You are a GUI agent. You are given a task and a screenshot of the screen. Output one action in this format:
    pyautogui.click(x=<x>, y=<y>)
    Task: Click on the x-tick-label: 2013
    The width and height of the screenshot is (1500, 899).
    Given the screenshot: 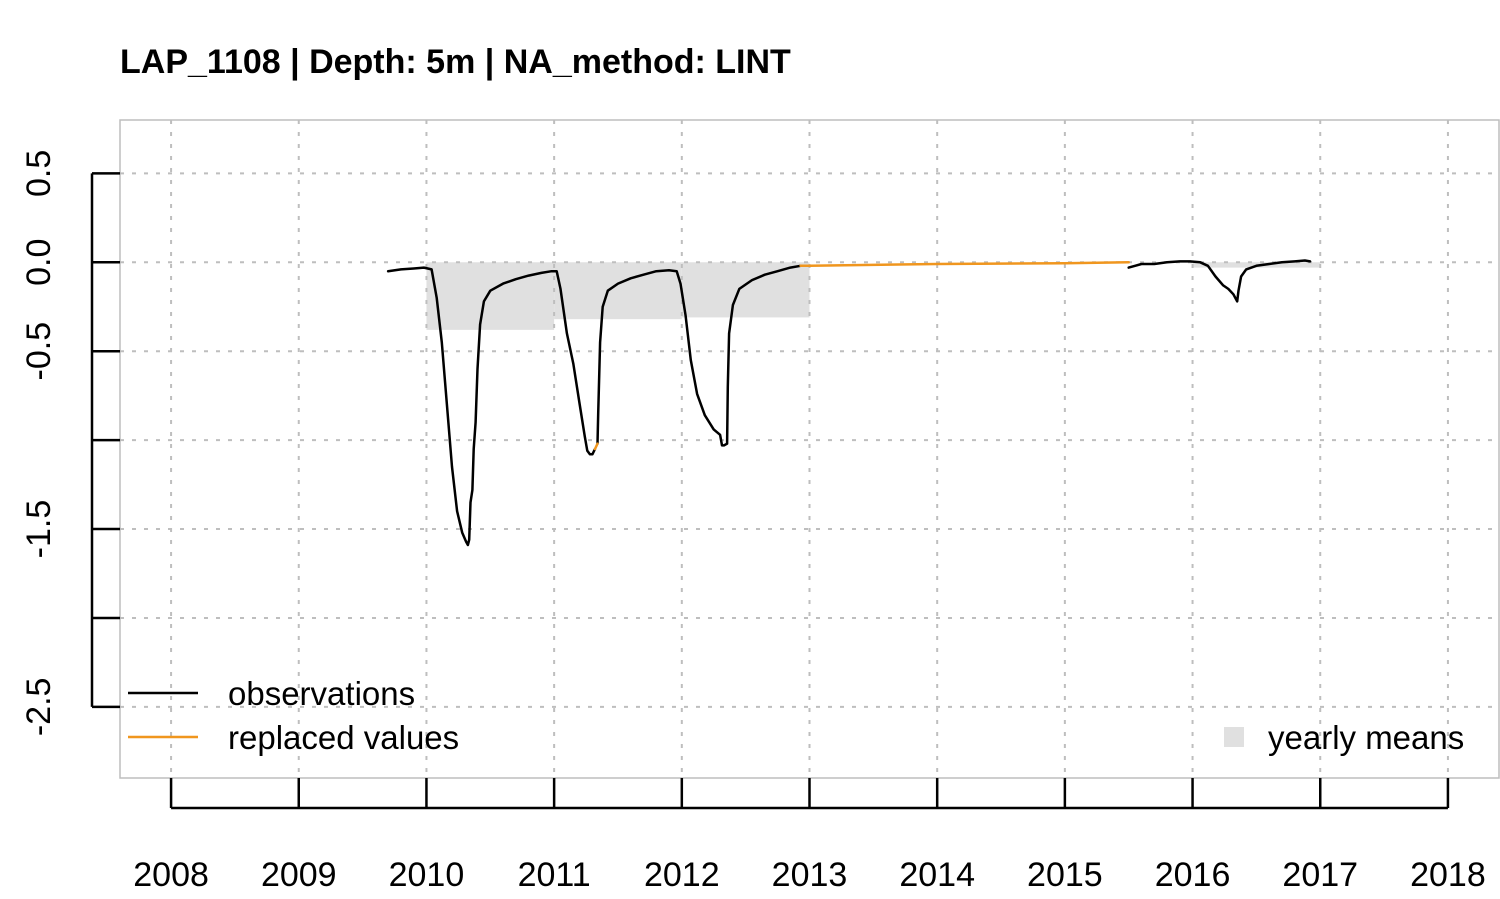 What is the action you would take?
    pyautogui.click(x=810, y=875)
    